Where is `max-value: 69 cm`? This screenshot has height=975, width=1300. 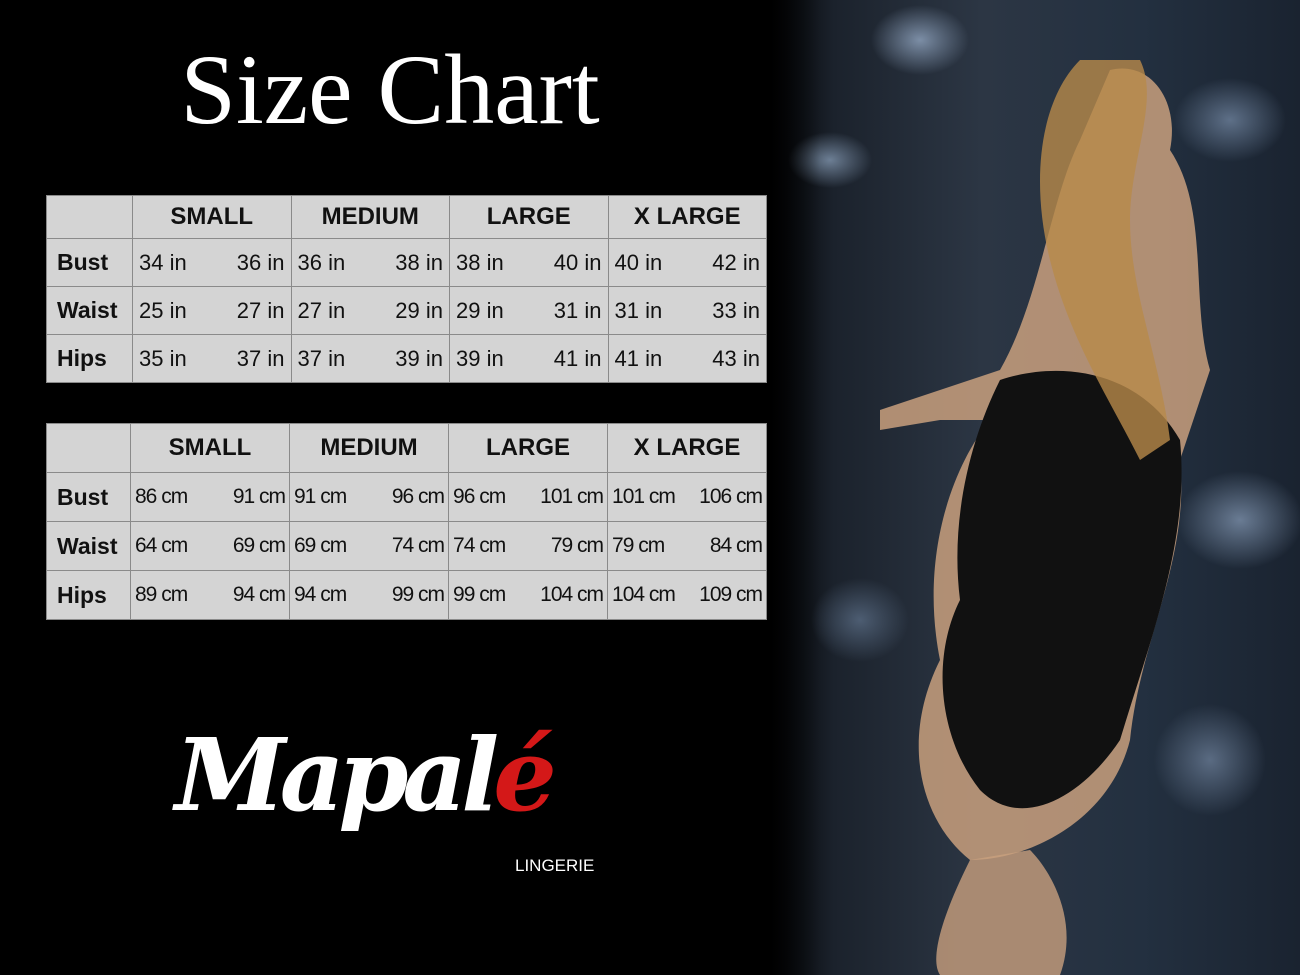
max-value: 69 cm is located at coordinates (259, 545).